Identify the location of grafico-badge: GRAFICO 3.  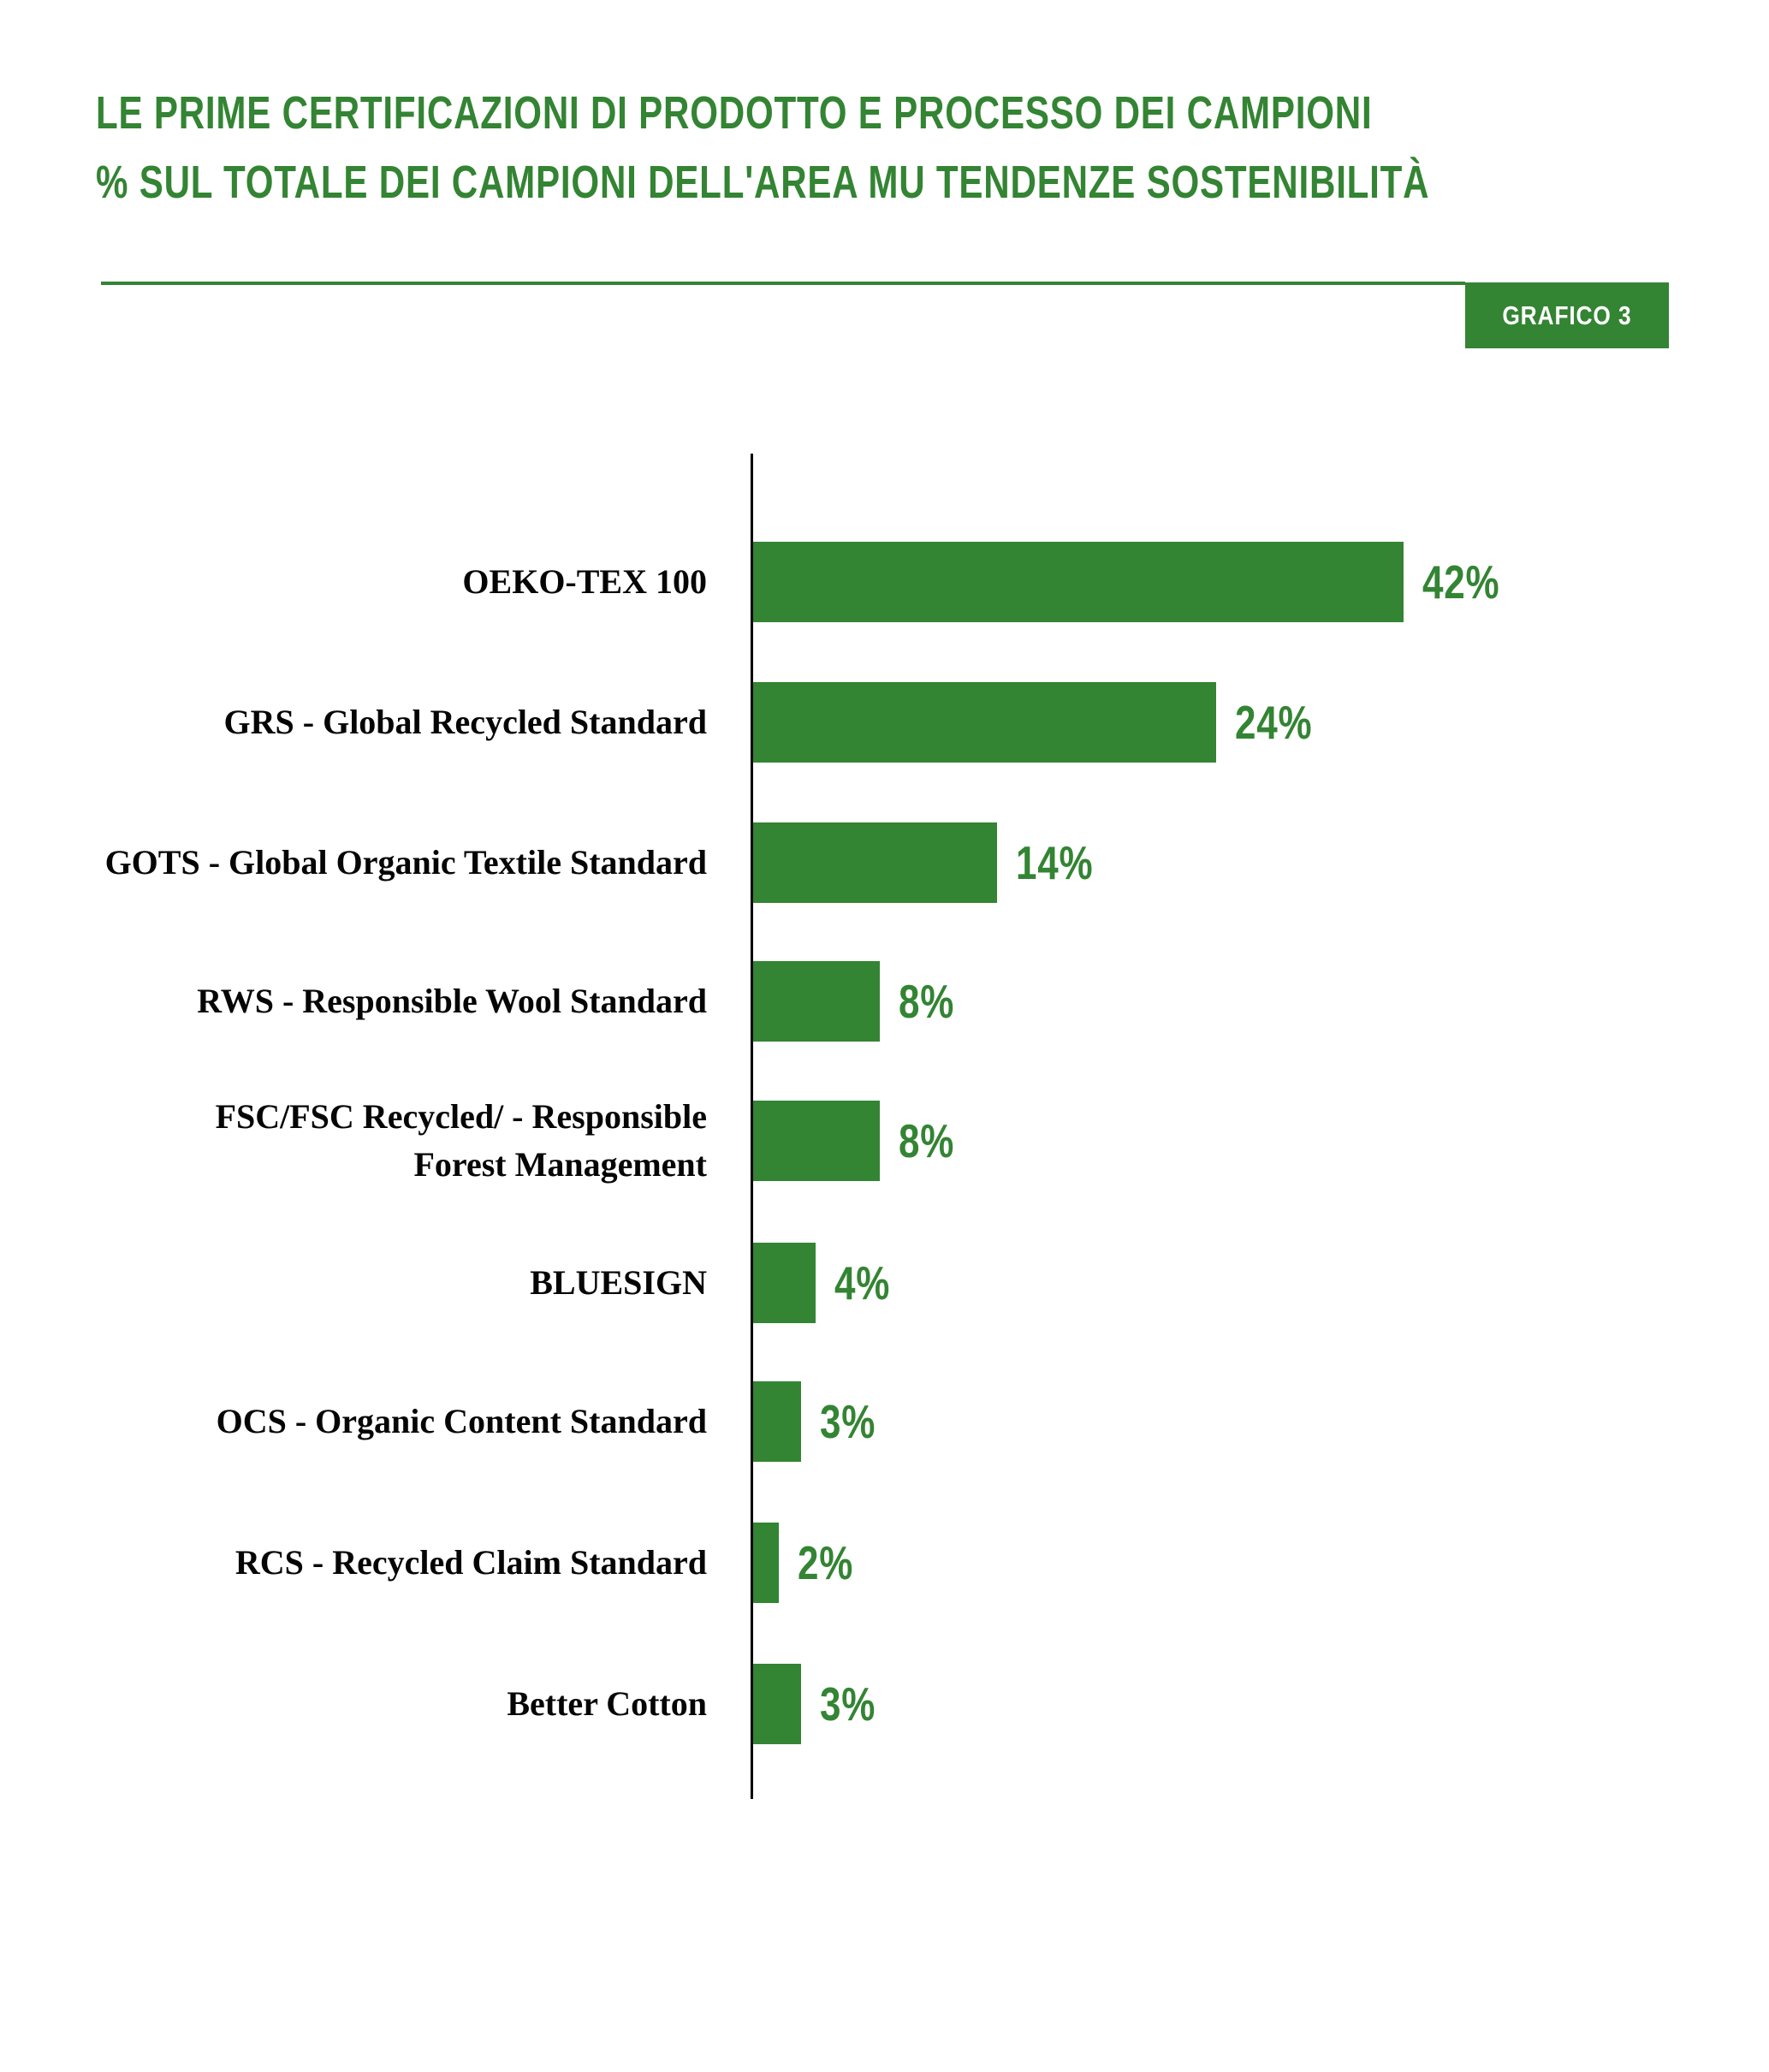
(1567, 315).